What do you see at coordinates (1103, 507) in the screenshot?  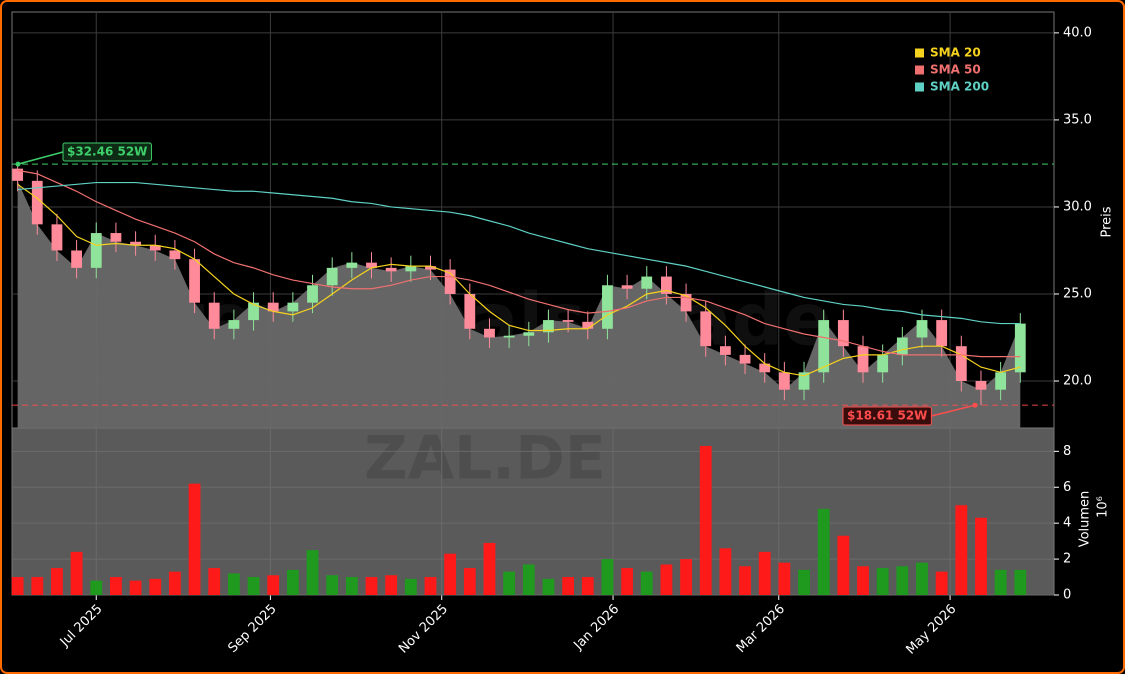 I see `y-axis-unit: 10⁶` at bounding box center [1103, 507].